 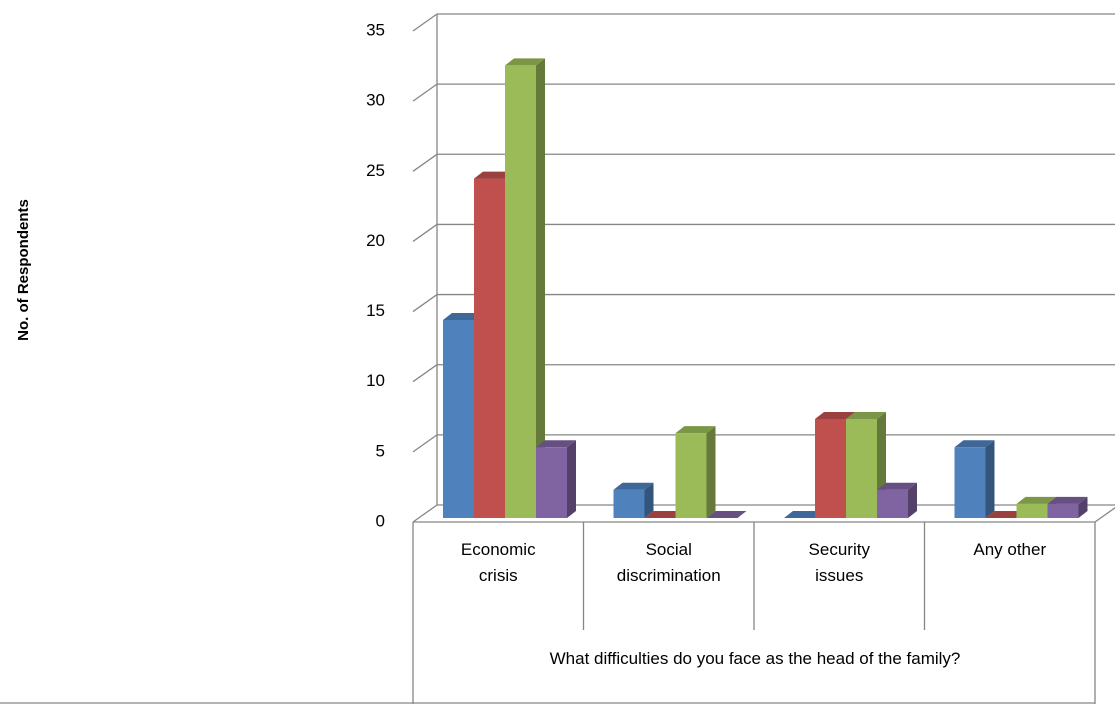 What do you see at coordinates (498, 562) in the screenshot?
I see `x-tick-label: Economic crisis` at bounding box center [498, 562].